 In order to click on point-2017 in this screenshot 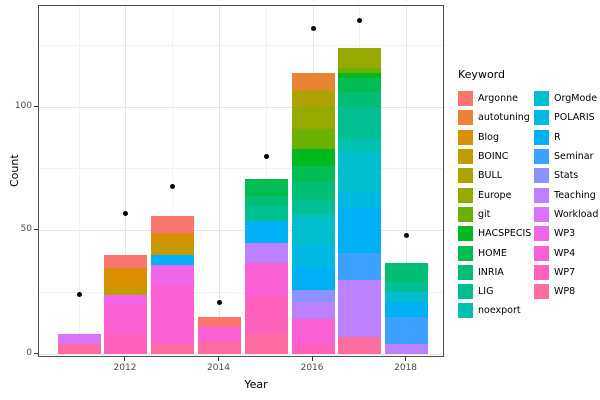, I will do `click(360, 21)`.